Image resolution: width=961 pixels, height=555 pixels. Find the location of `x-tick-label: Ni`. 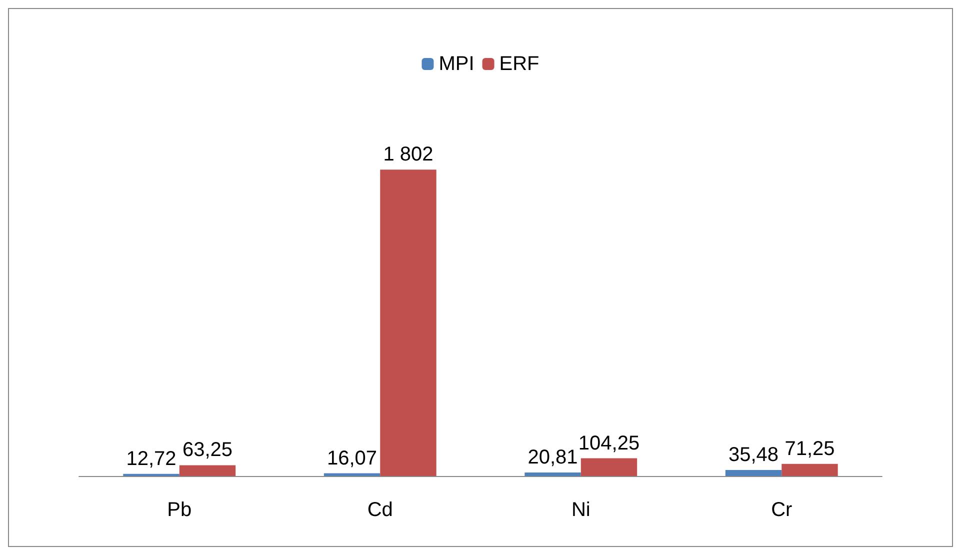

x-tick-label: Ni is located at coordinates (580, 510).